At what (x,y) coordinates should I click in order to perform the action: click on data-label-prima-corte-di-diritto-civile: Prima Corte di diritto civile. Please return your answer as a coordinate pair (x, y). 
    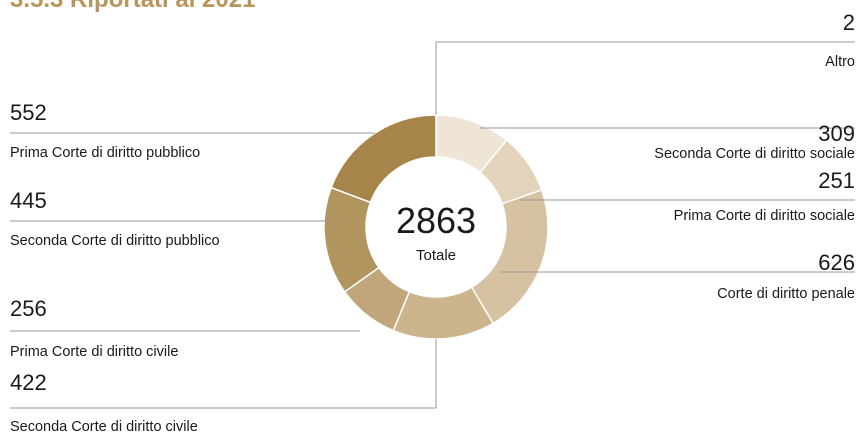
    Looking at the image, I should click on (94, 352).